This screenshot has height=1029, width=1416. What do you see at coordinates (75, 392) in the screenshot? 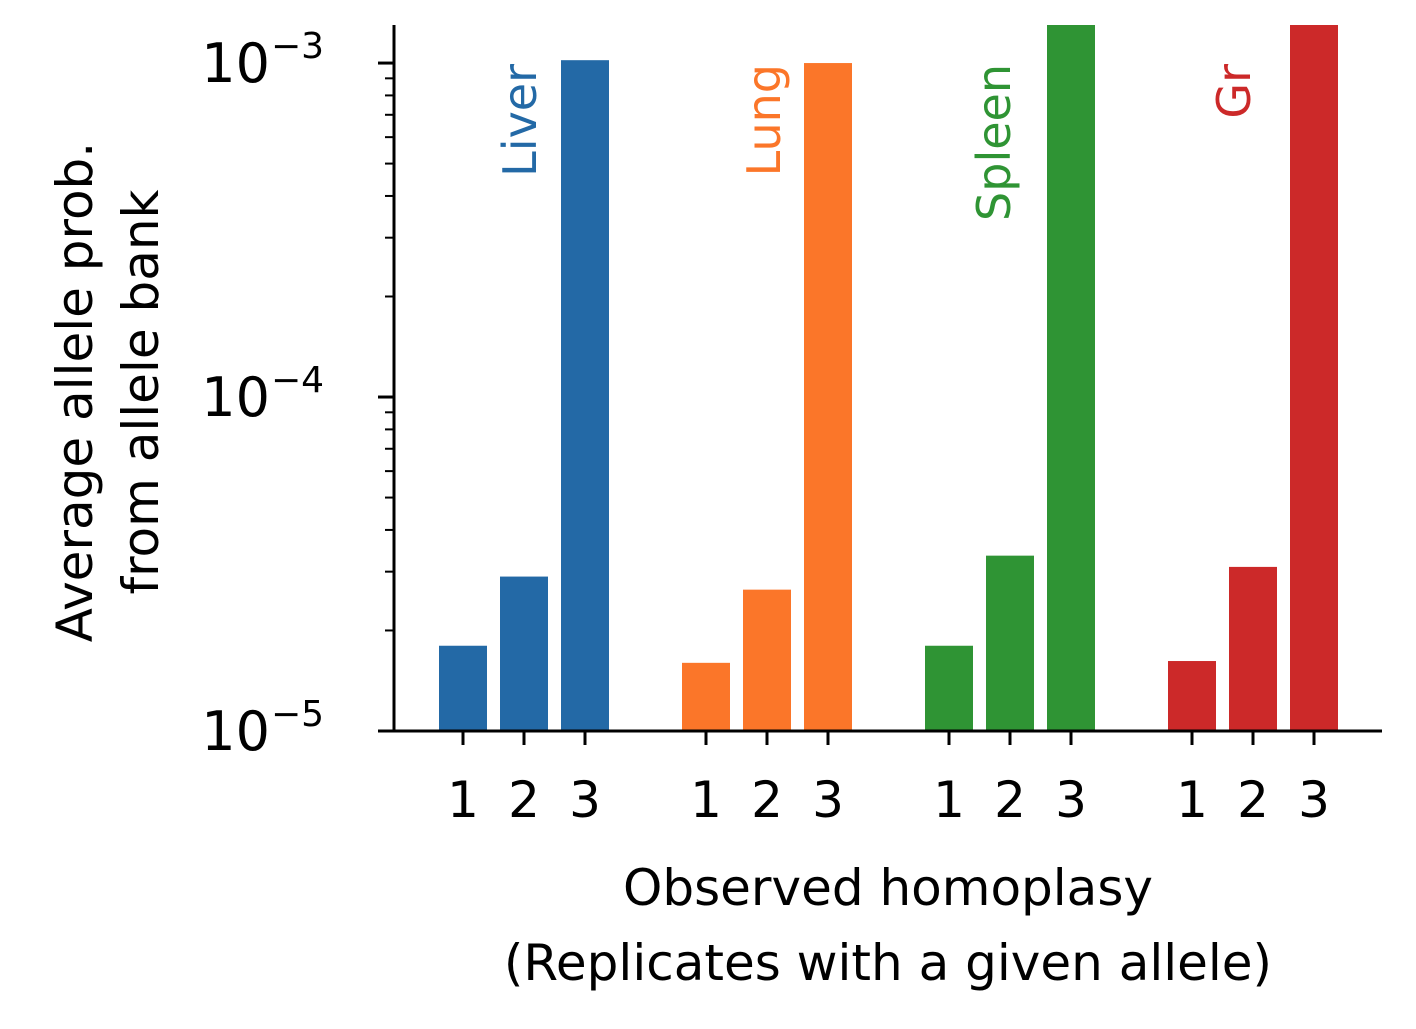
I see `y-axis-title-line: Average allele prob.` at bounding box center [75, 392].